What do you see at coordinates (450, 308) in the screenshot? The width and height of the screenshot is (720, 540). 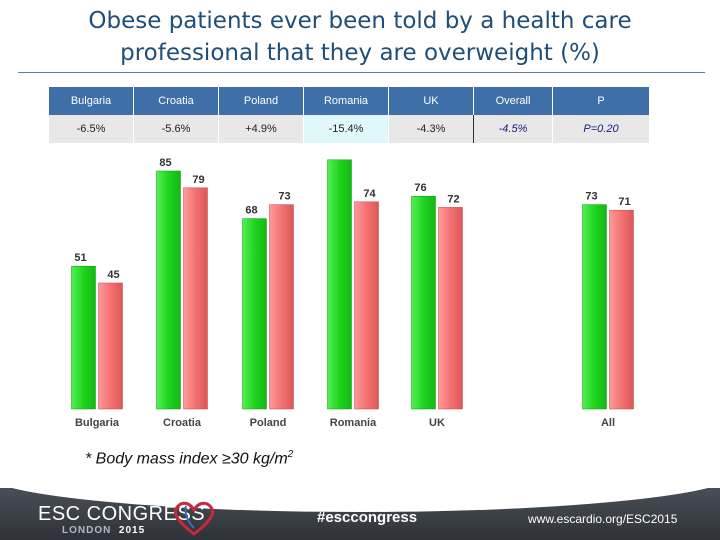 I see `bar-uk-red` at bounding box center [450, 308].